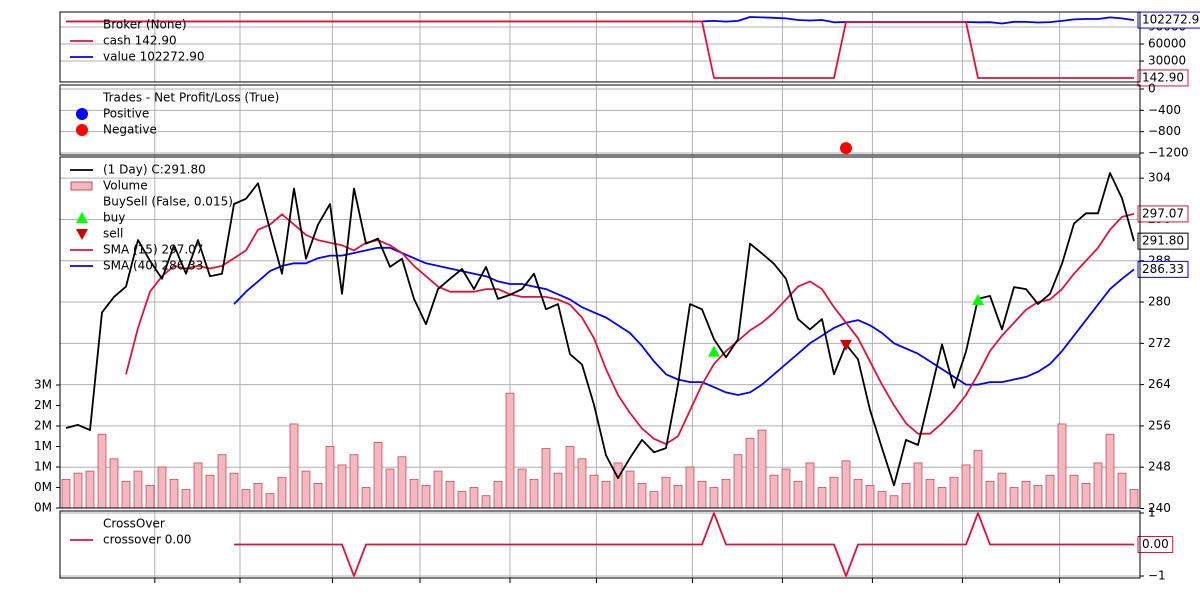  What do you see at coordinates (1152, 88) in the screenshot?
I see `y-tick-label: 0` at bounding box center [1152, 88].